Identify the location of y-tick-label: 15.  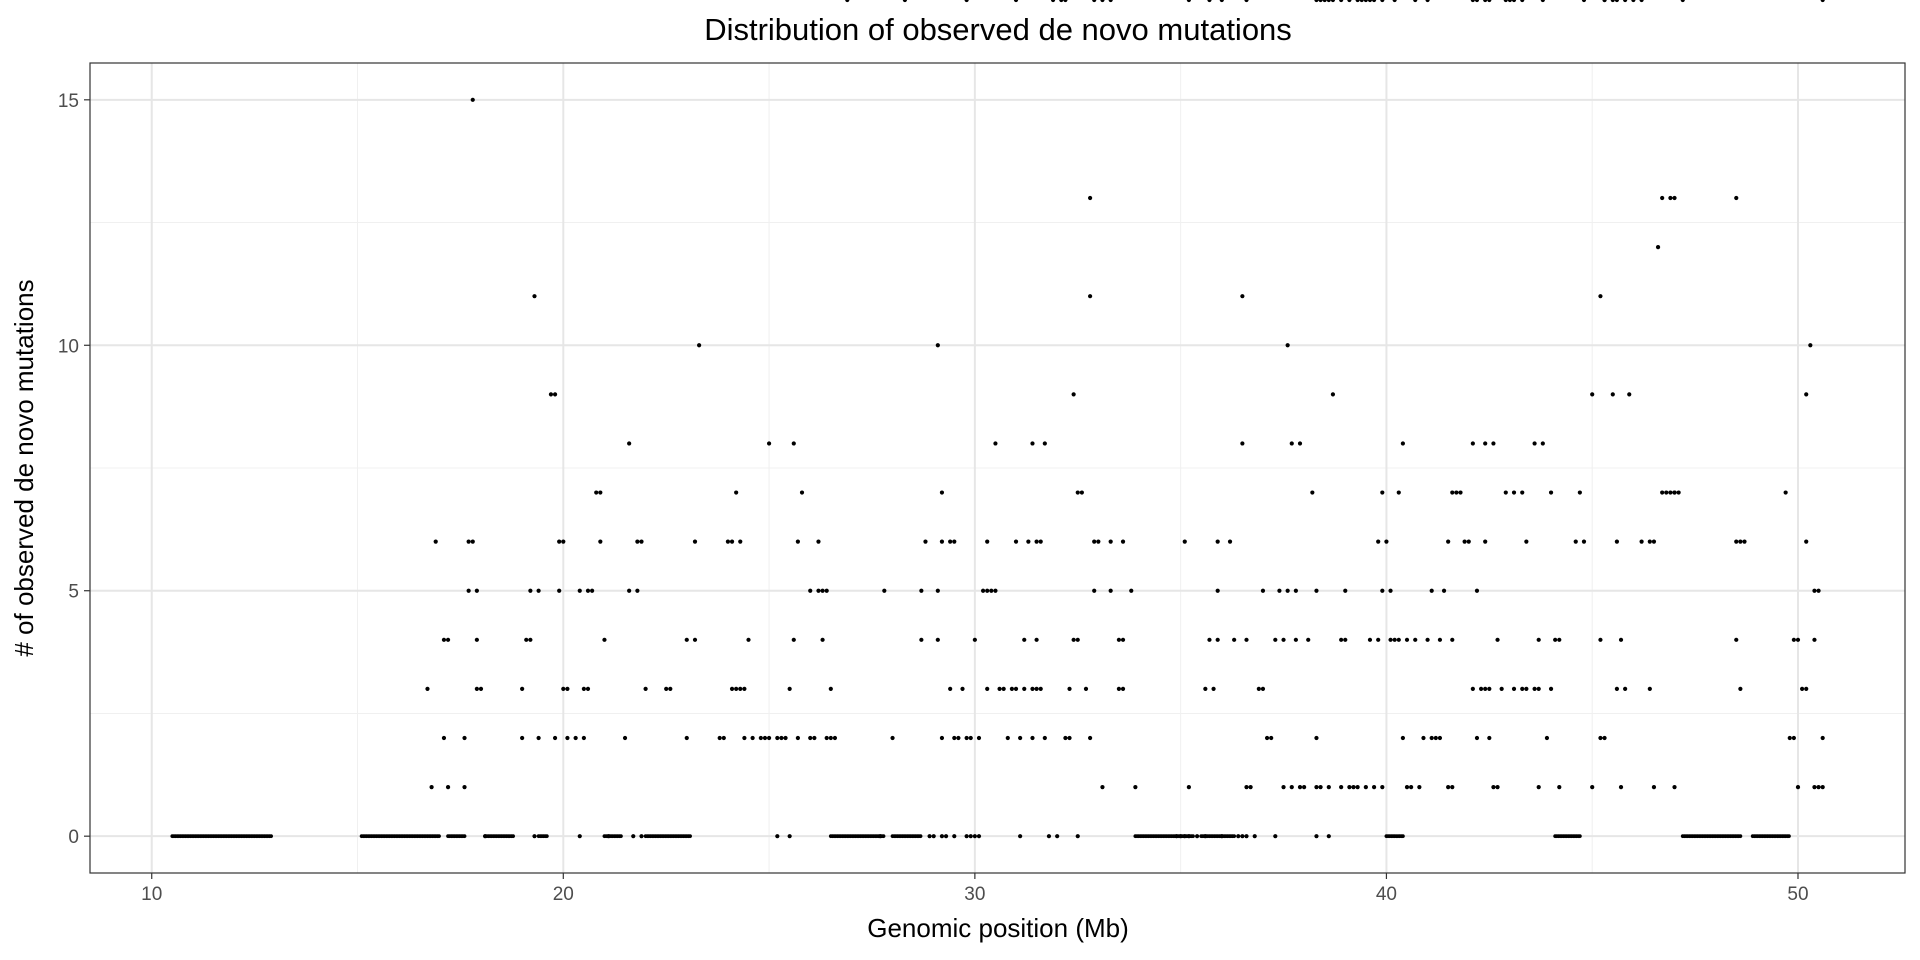
(68, 101).